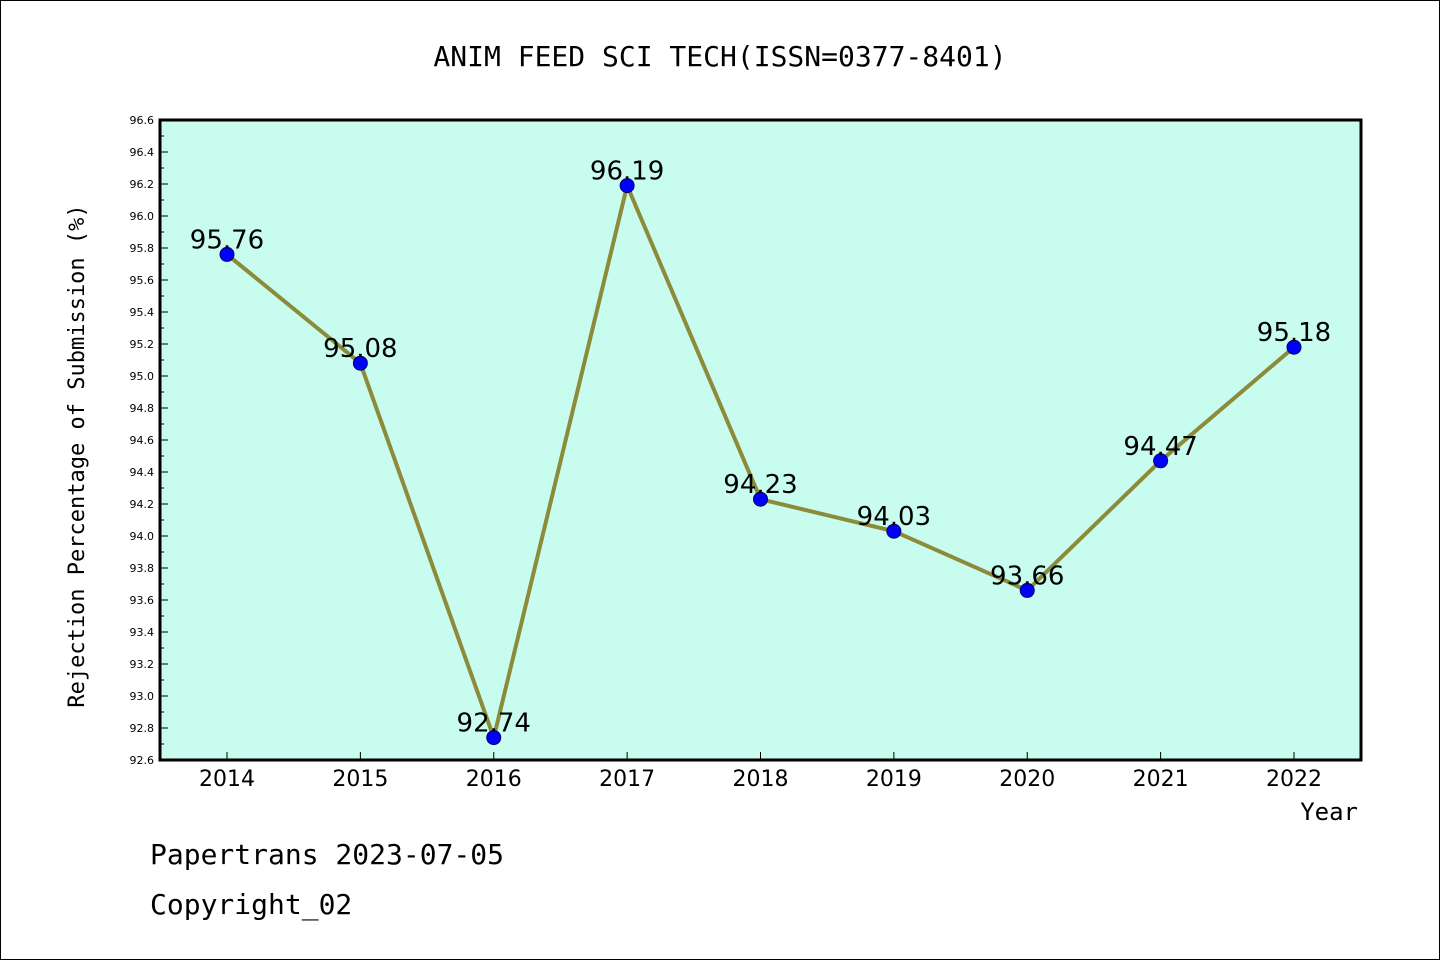 This screenshot has width=1440, height=960. What do you see at coordinates (627, 779) in the screenshot?
I see `x-tick-label: 2017` at bounding box center [627, 779].